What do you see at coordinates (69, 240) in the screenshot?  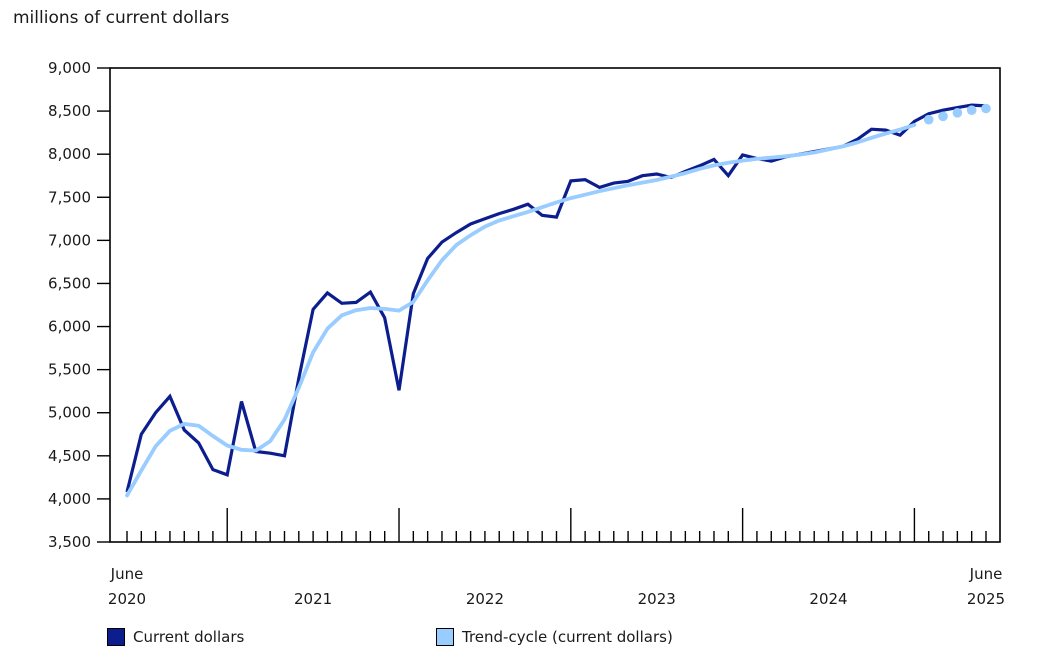 I see `y-tick-label: 7,000` at bounding box center [69, 240].